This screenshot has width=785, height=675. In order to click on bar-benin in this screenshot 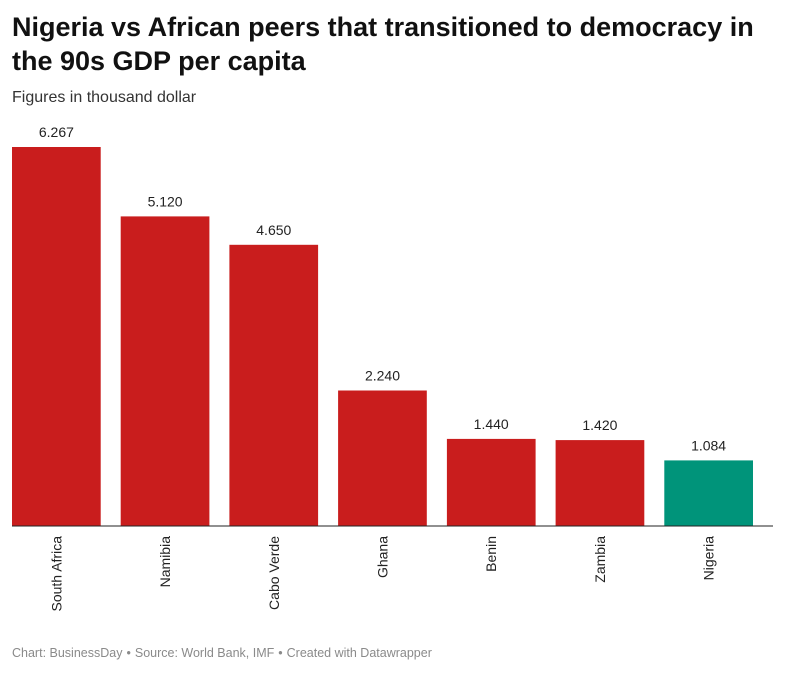, I will do `click(491, 482)`.